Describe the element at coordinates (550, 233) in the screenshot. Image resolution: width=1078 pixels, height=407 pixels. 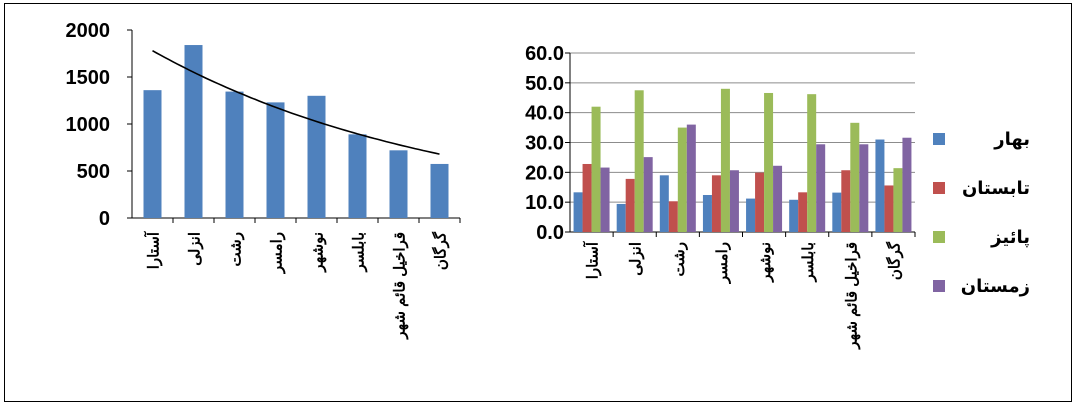
I see `y-tick-label: 0.0` at that location.